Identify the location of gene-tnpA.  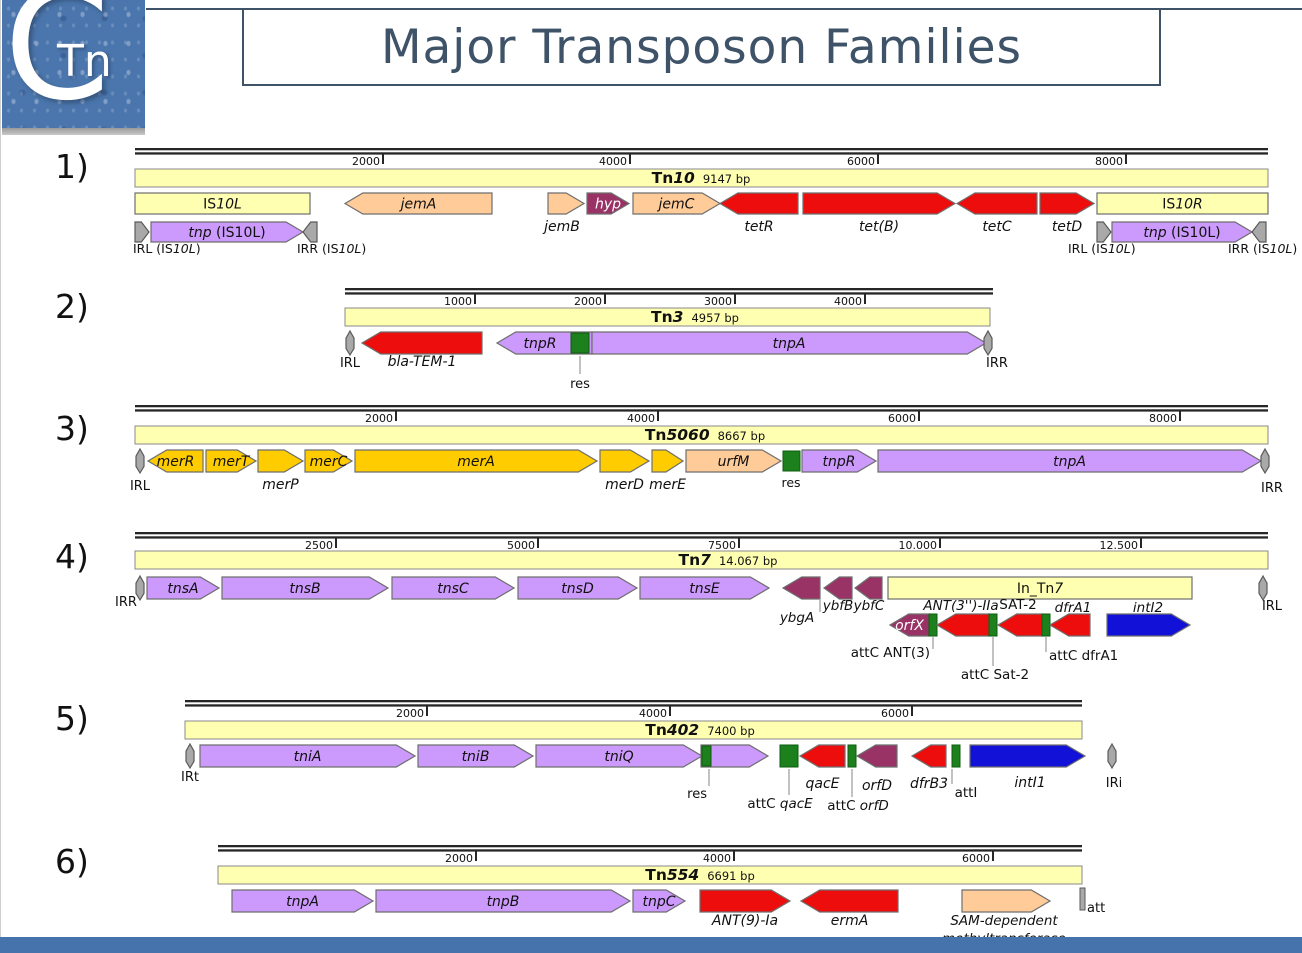
(303, 901).